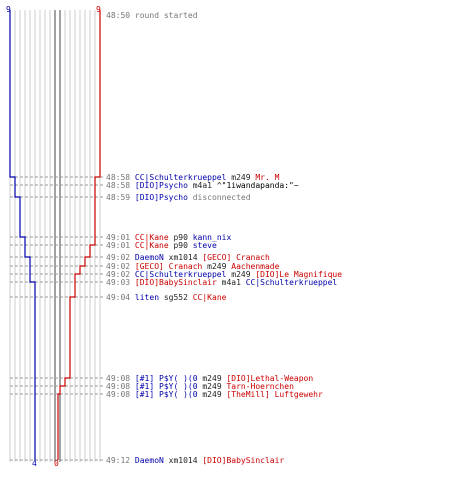 The image size is (450, 500). Describe the element at coordinates (274, 394) in the screenshot. I see `event-part: [TheMill] Luftgewehr` at that location.